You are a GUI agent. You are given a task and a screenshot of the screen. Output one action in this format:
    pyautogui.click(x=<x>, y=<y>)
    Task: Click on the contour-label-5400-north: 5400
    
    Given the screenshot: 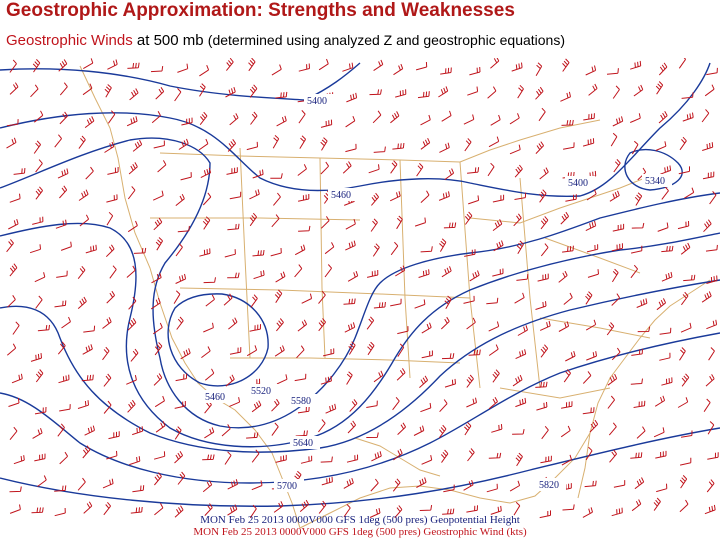 What is the action you would take?
    pyautogui.click(x=317, y=101)
    